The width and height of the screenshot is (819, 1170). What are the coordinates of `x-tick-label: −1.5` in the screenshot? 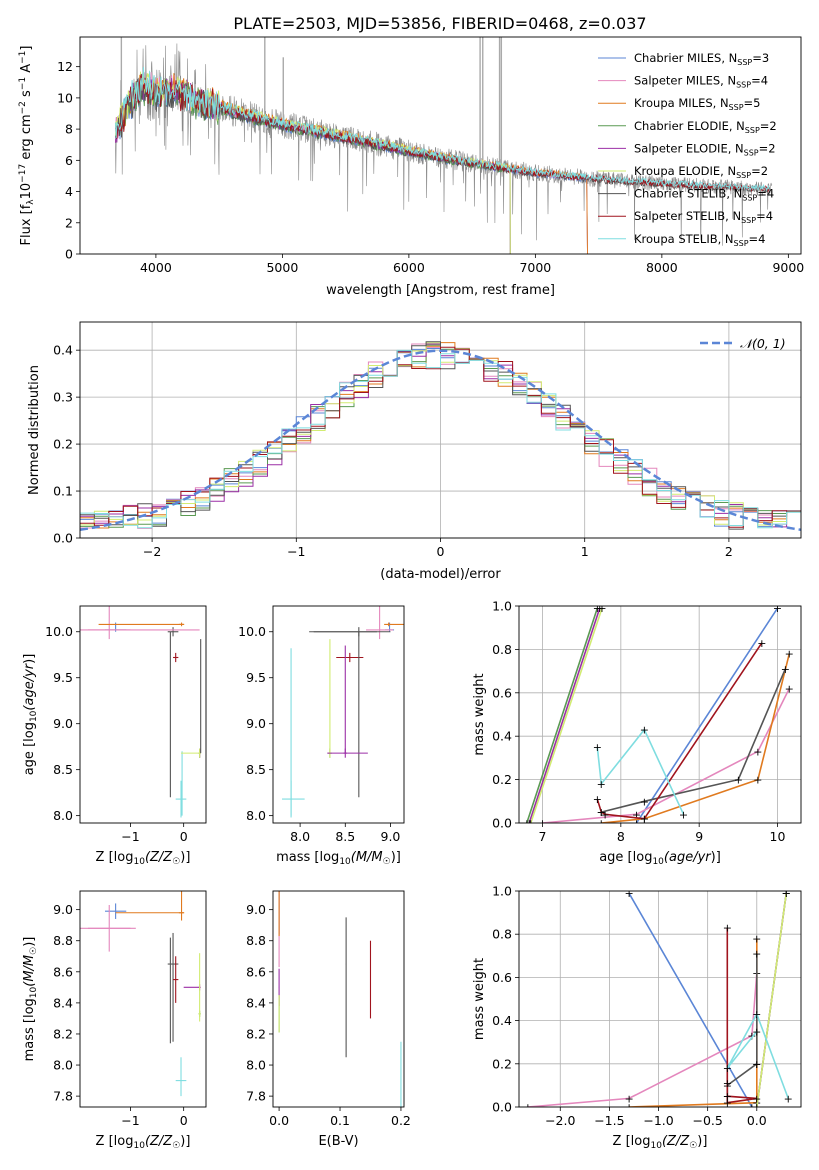 It's located at (609, 1120).